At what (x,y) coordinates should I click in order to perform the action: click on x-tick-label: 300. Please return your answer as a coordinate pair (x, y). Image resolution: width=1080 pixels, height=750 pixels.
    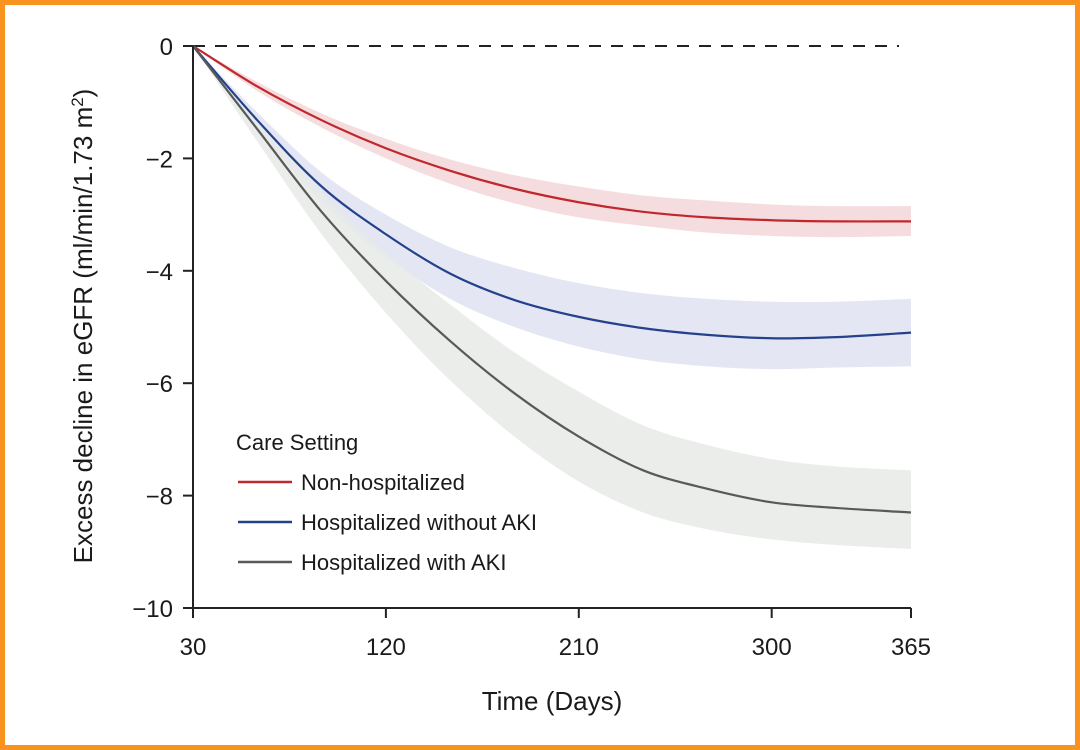
    Looking at the image, I should click on (772, 647).